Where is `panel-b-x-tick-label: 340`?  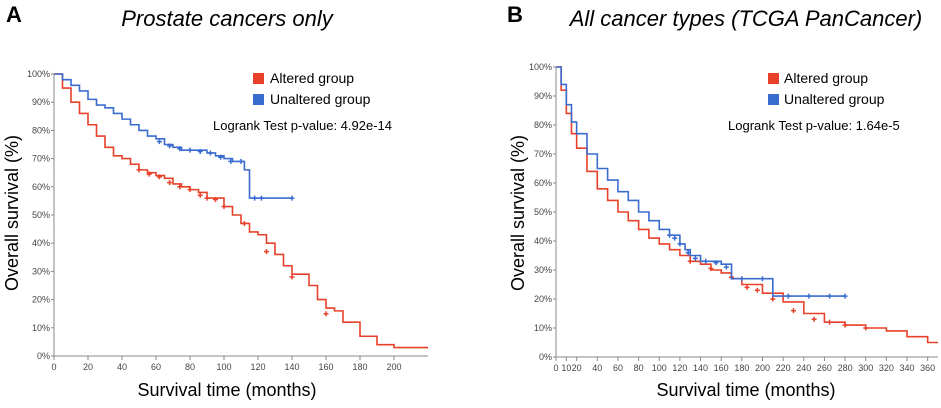
panel-b-x-tick-label: 340 is located at coordinates (907, 368).